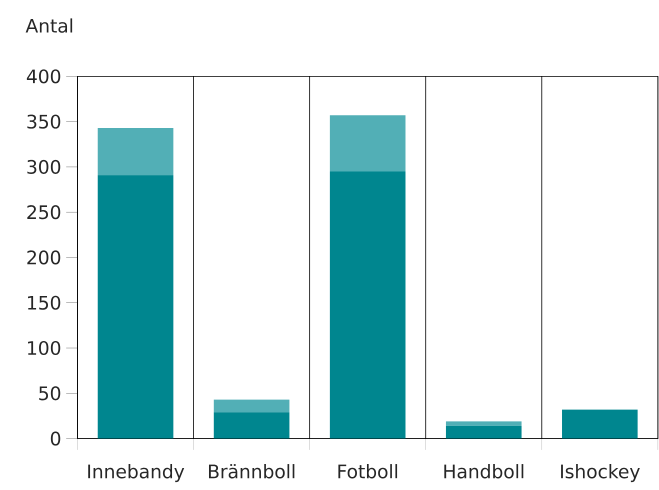 The width and height of the screenshot is (659, 490). I want to click on y-tick-label: 100, so click(44, 348).